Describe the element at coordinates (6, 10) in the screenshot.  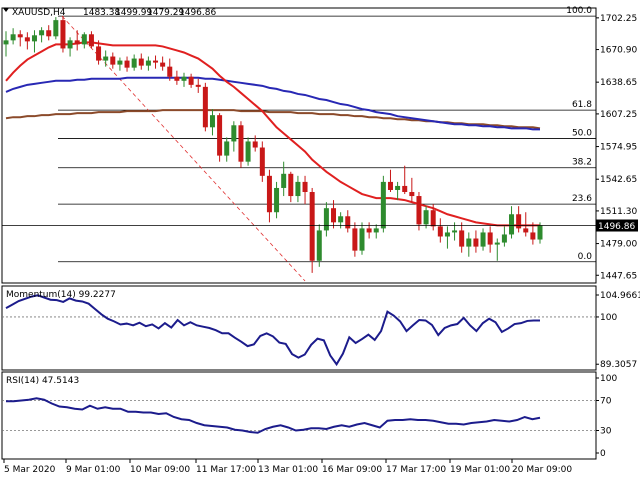
I see `collapse-icon` at that location.